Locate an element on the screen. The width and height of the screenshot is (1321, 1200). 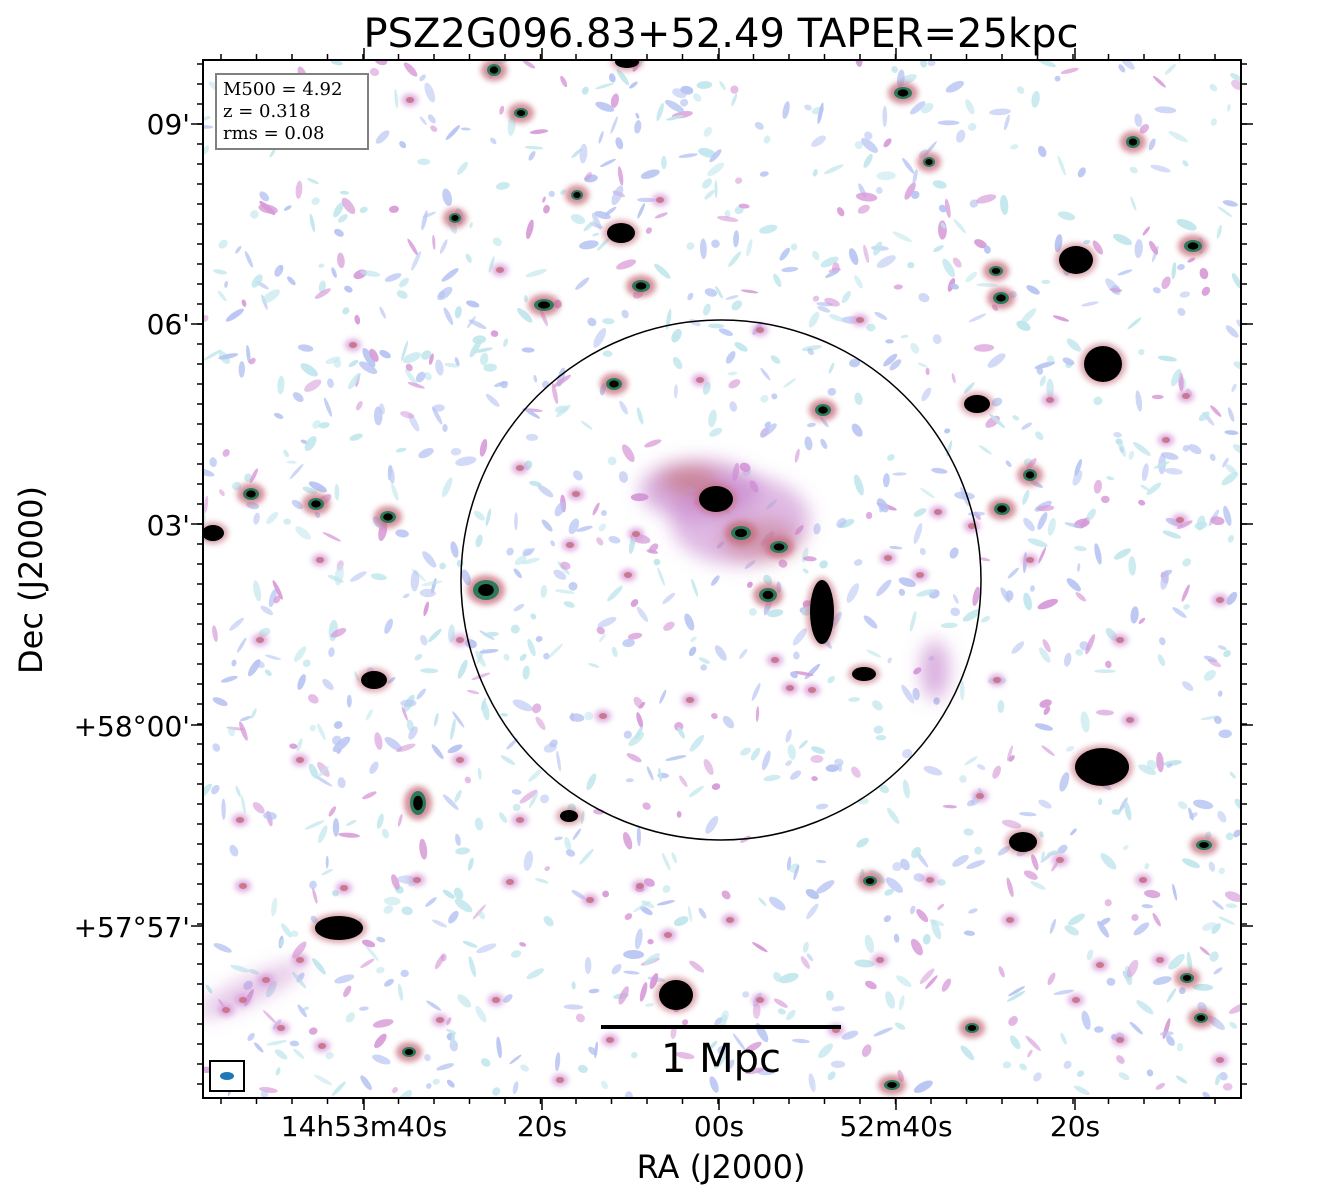
y-tick-label: +58°00' is located at coordinates (132, 726).